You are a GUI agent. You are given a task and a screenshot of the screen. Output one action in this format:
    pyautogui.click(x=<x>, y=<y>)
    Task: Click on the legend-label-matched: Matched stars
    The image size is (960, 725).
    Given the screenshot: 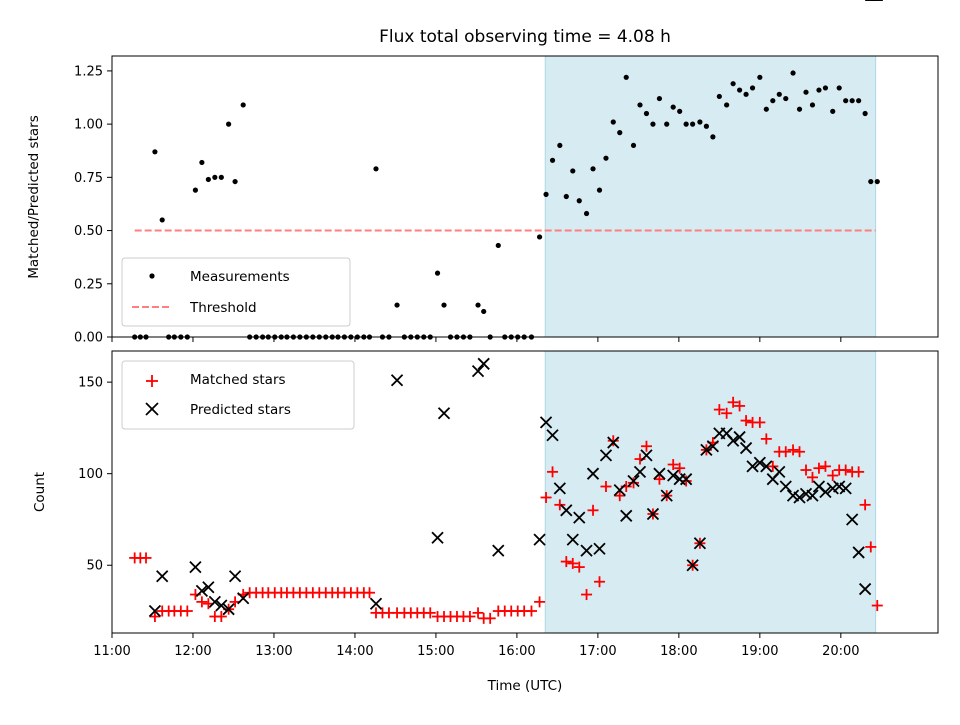 What is the action you would take?
    pyautogui.click(x=238, y=380)
    